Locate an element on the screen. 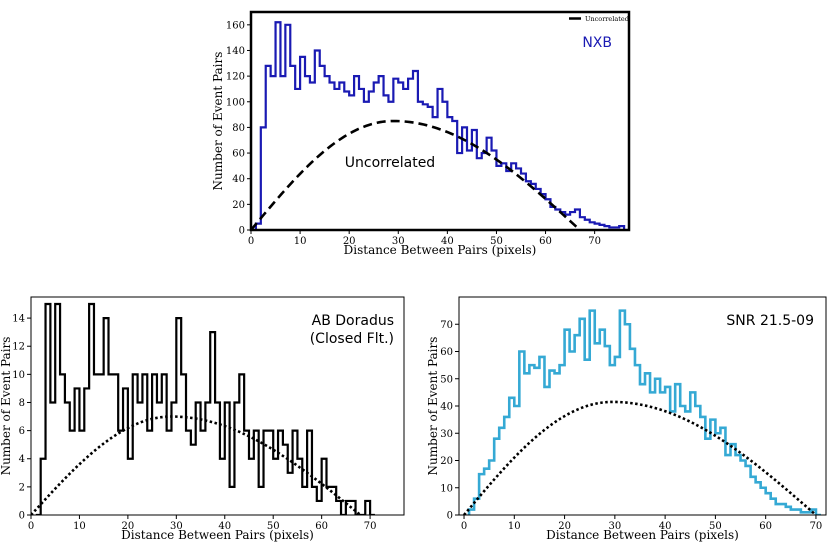 This screenshot has width=830, height=552. y-tick-label: 70 is located at coordinates (446, 325).